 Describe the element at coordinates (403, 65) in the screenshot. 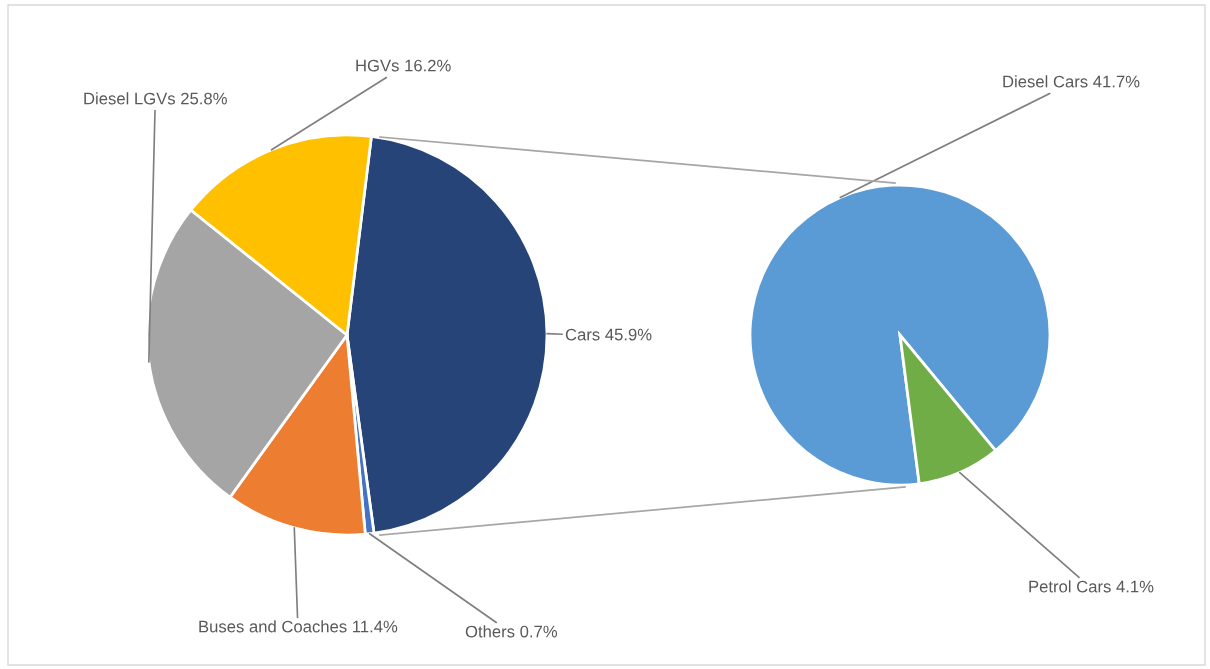

I see `slice-label: HGVs 16.2%` at that location.